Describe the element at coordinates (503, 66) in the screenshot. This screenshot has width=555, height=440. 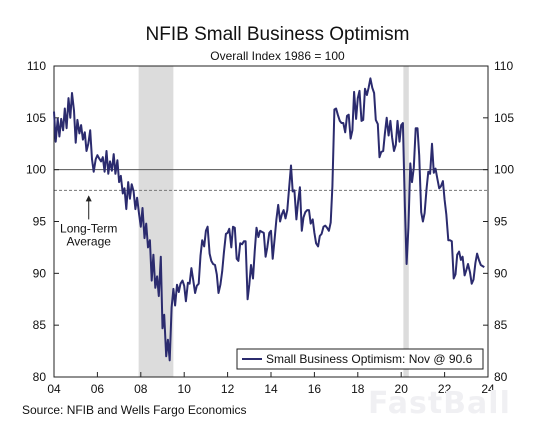
I see `y-tick-label-right: 110` at that location.